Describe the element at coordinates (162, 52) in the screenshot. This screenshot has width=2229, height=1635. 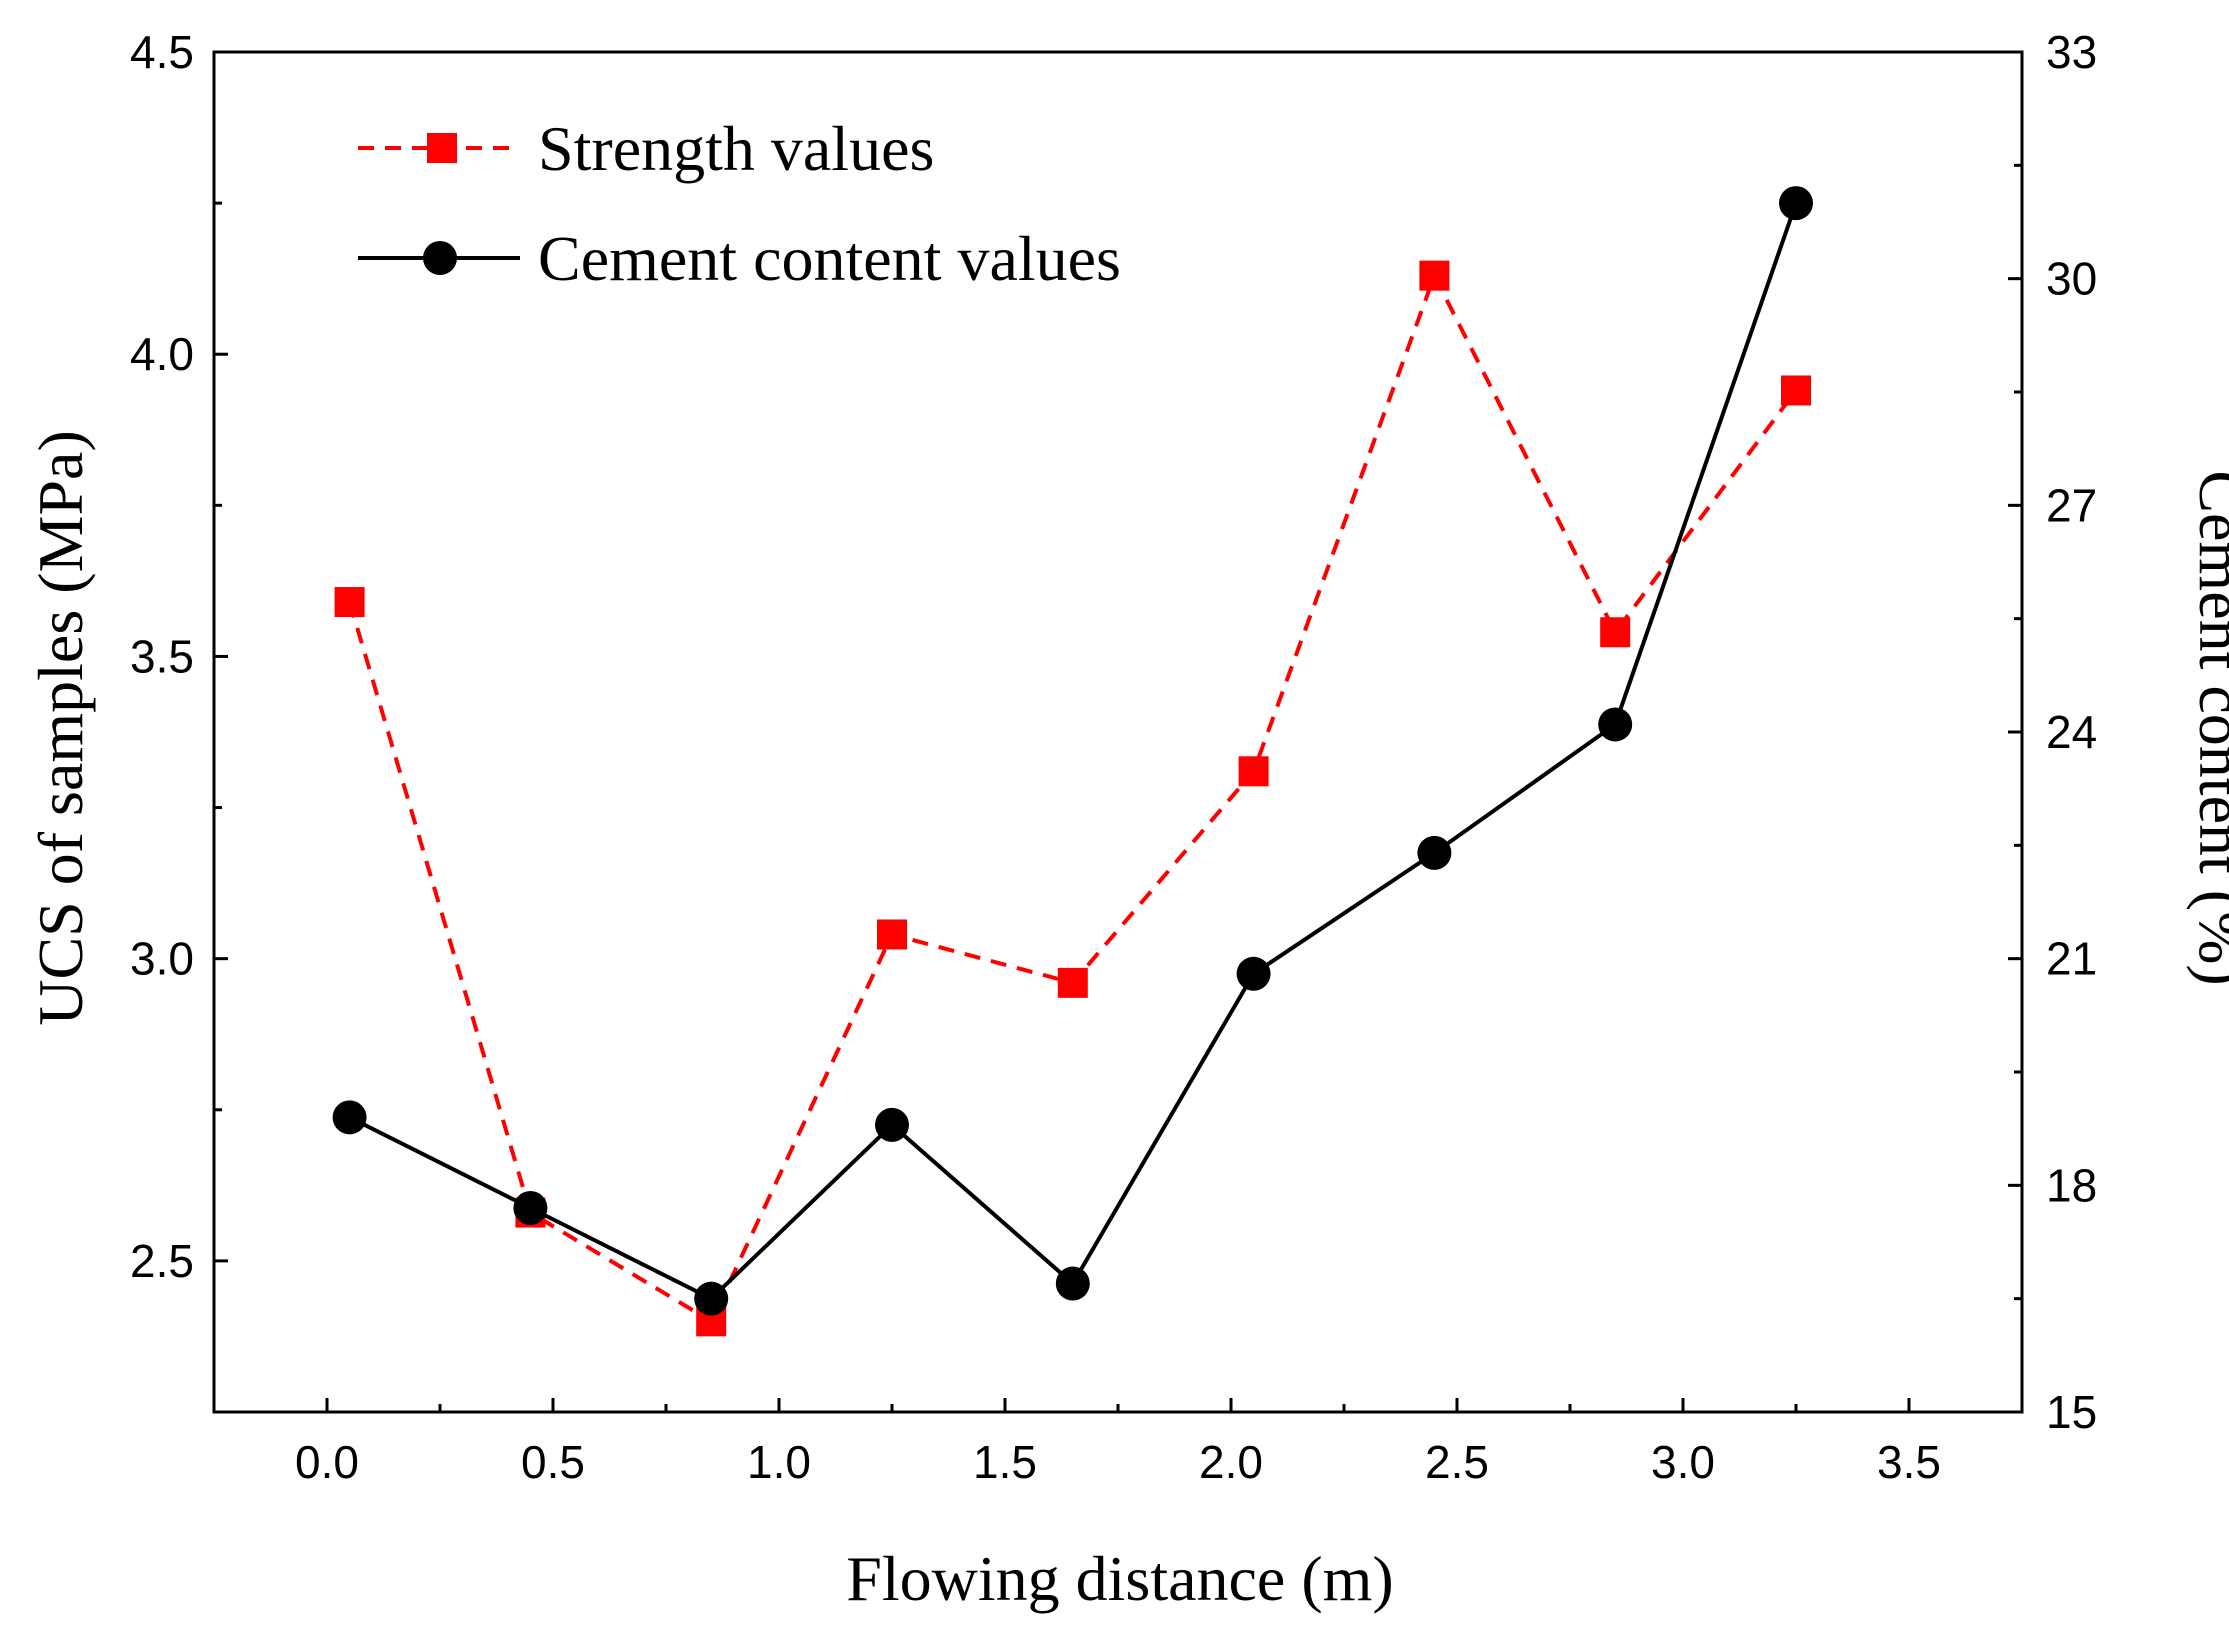
I see `y-tick-label: 4.5` at that location.